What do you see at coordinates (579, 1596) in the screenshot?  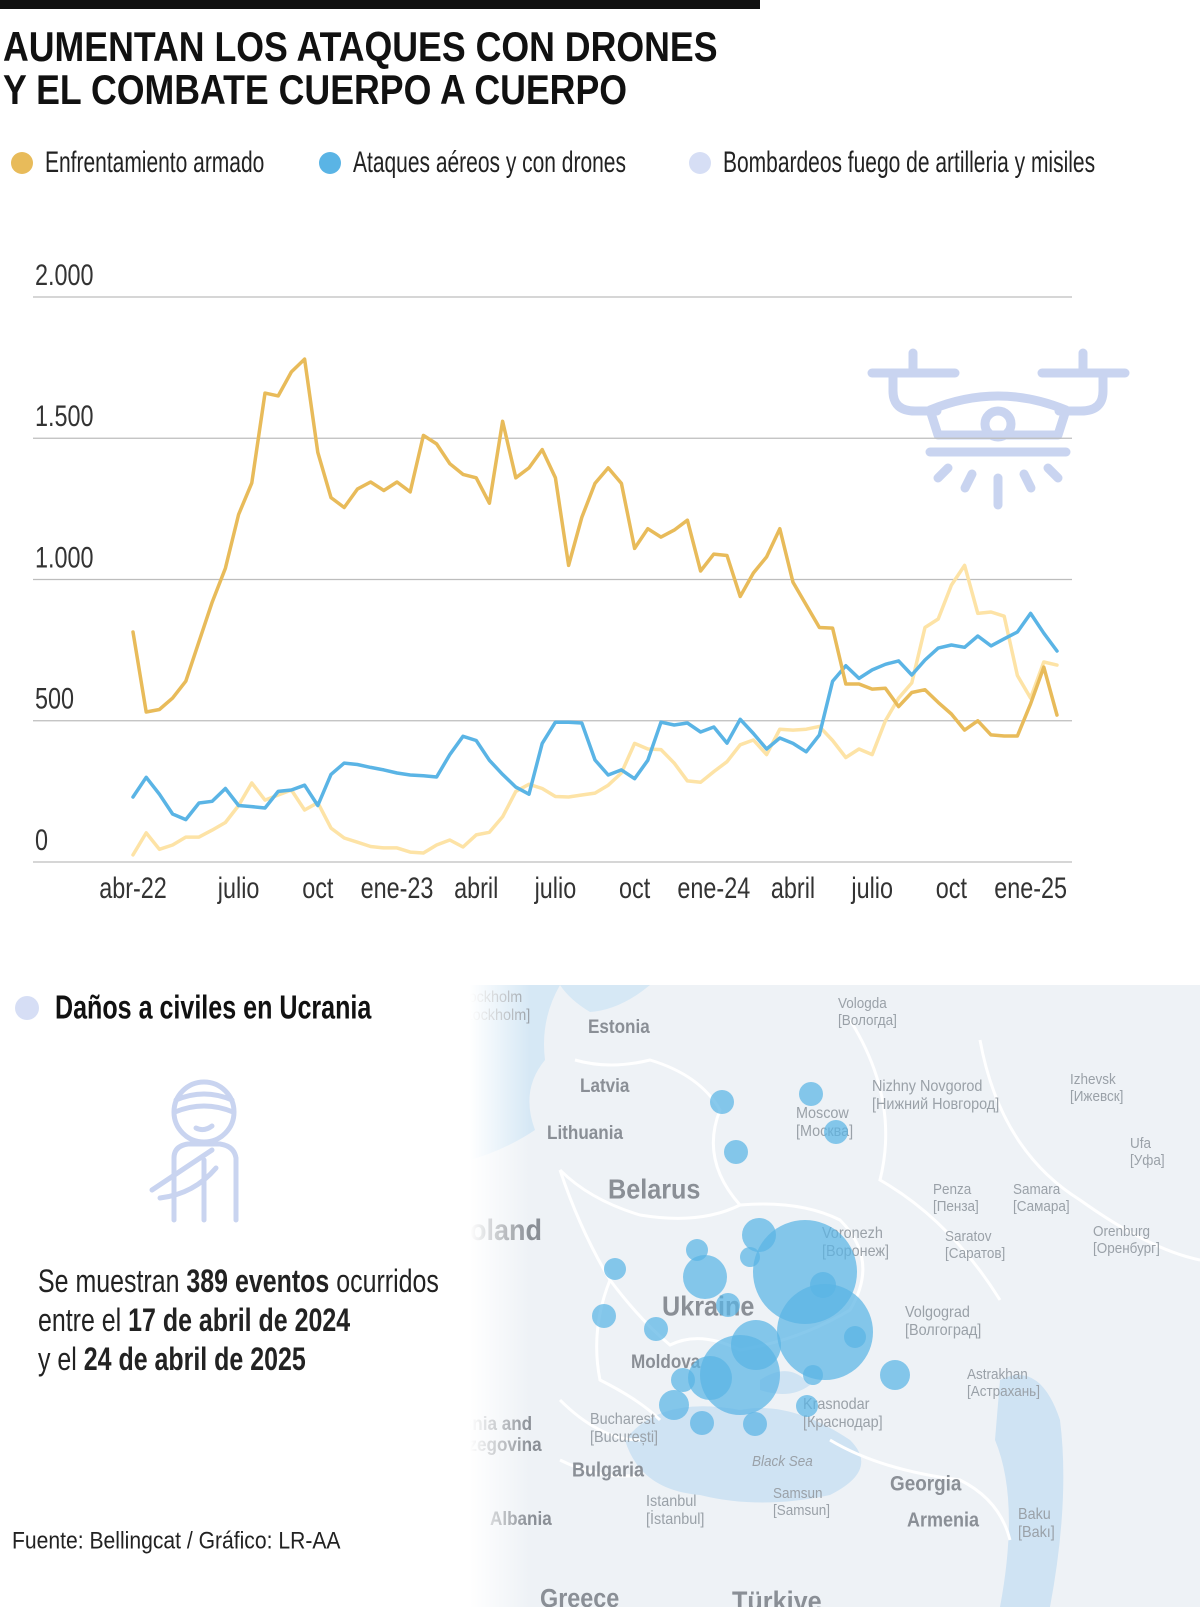 I see `map-label: Greece` at bounding box center [579, 1596].